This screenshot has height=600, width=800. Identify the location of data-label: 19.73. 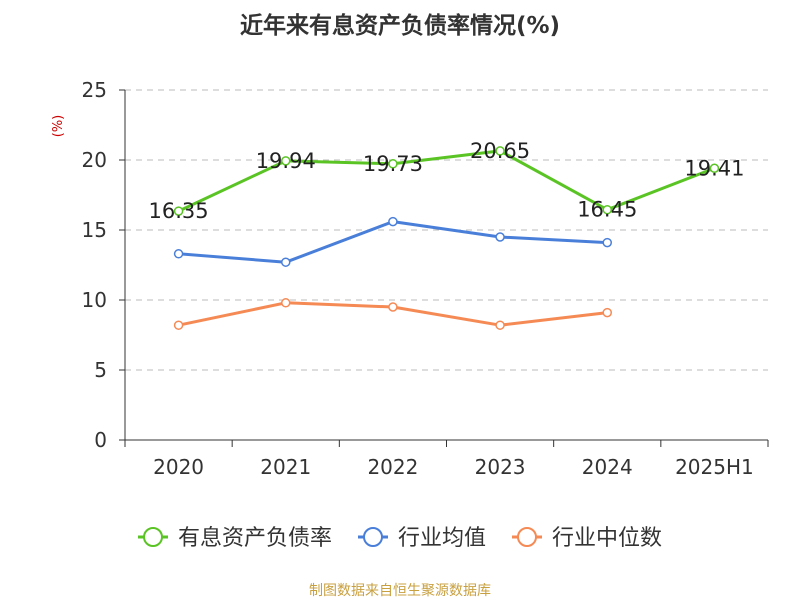
(393, 164).